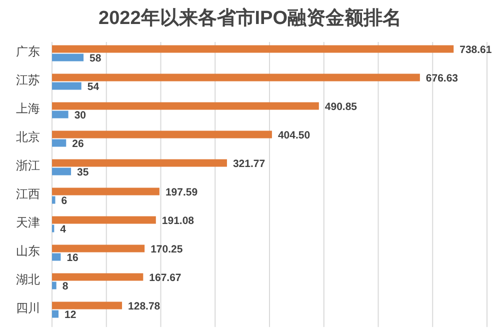 The width and height of the screenshot is (500, 328). I want to click on data-label: 12, so click(70, 315).